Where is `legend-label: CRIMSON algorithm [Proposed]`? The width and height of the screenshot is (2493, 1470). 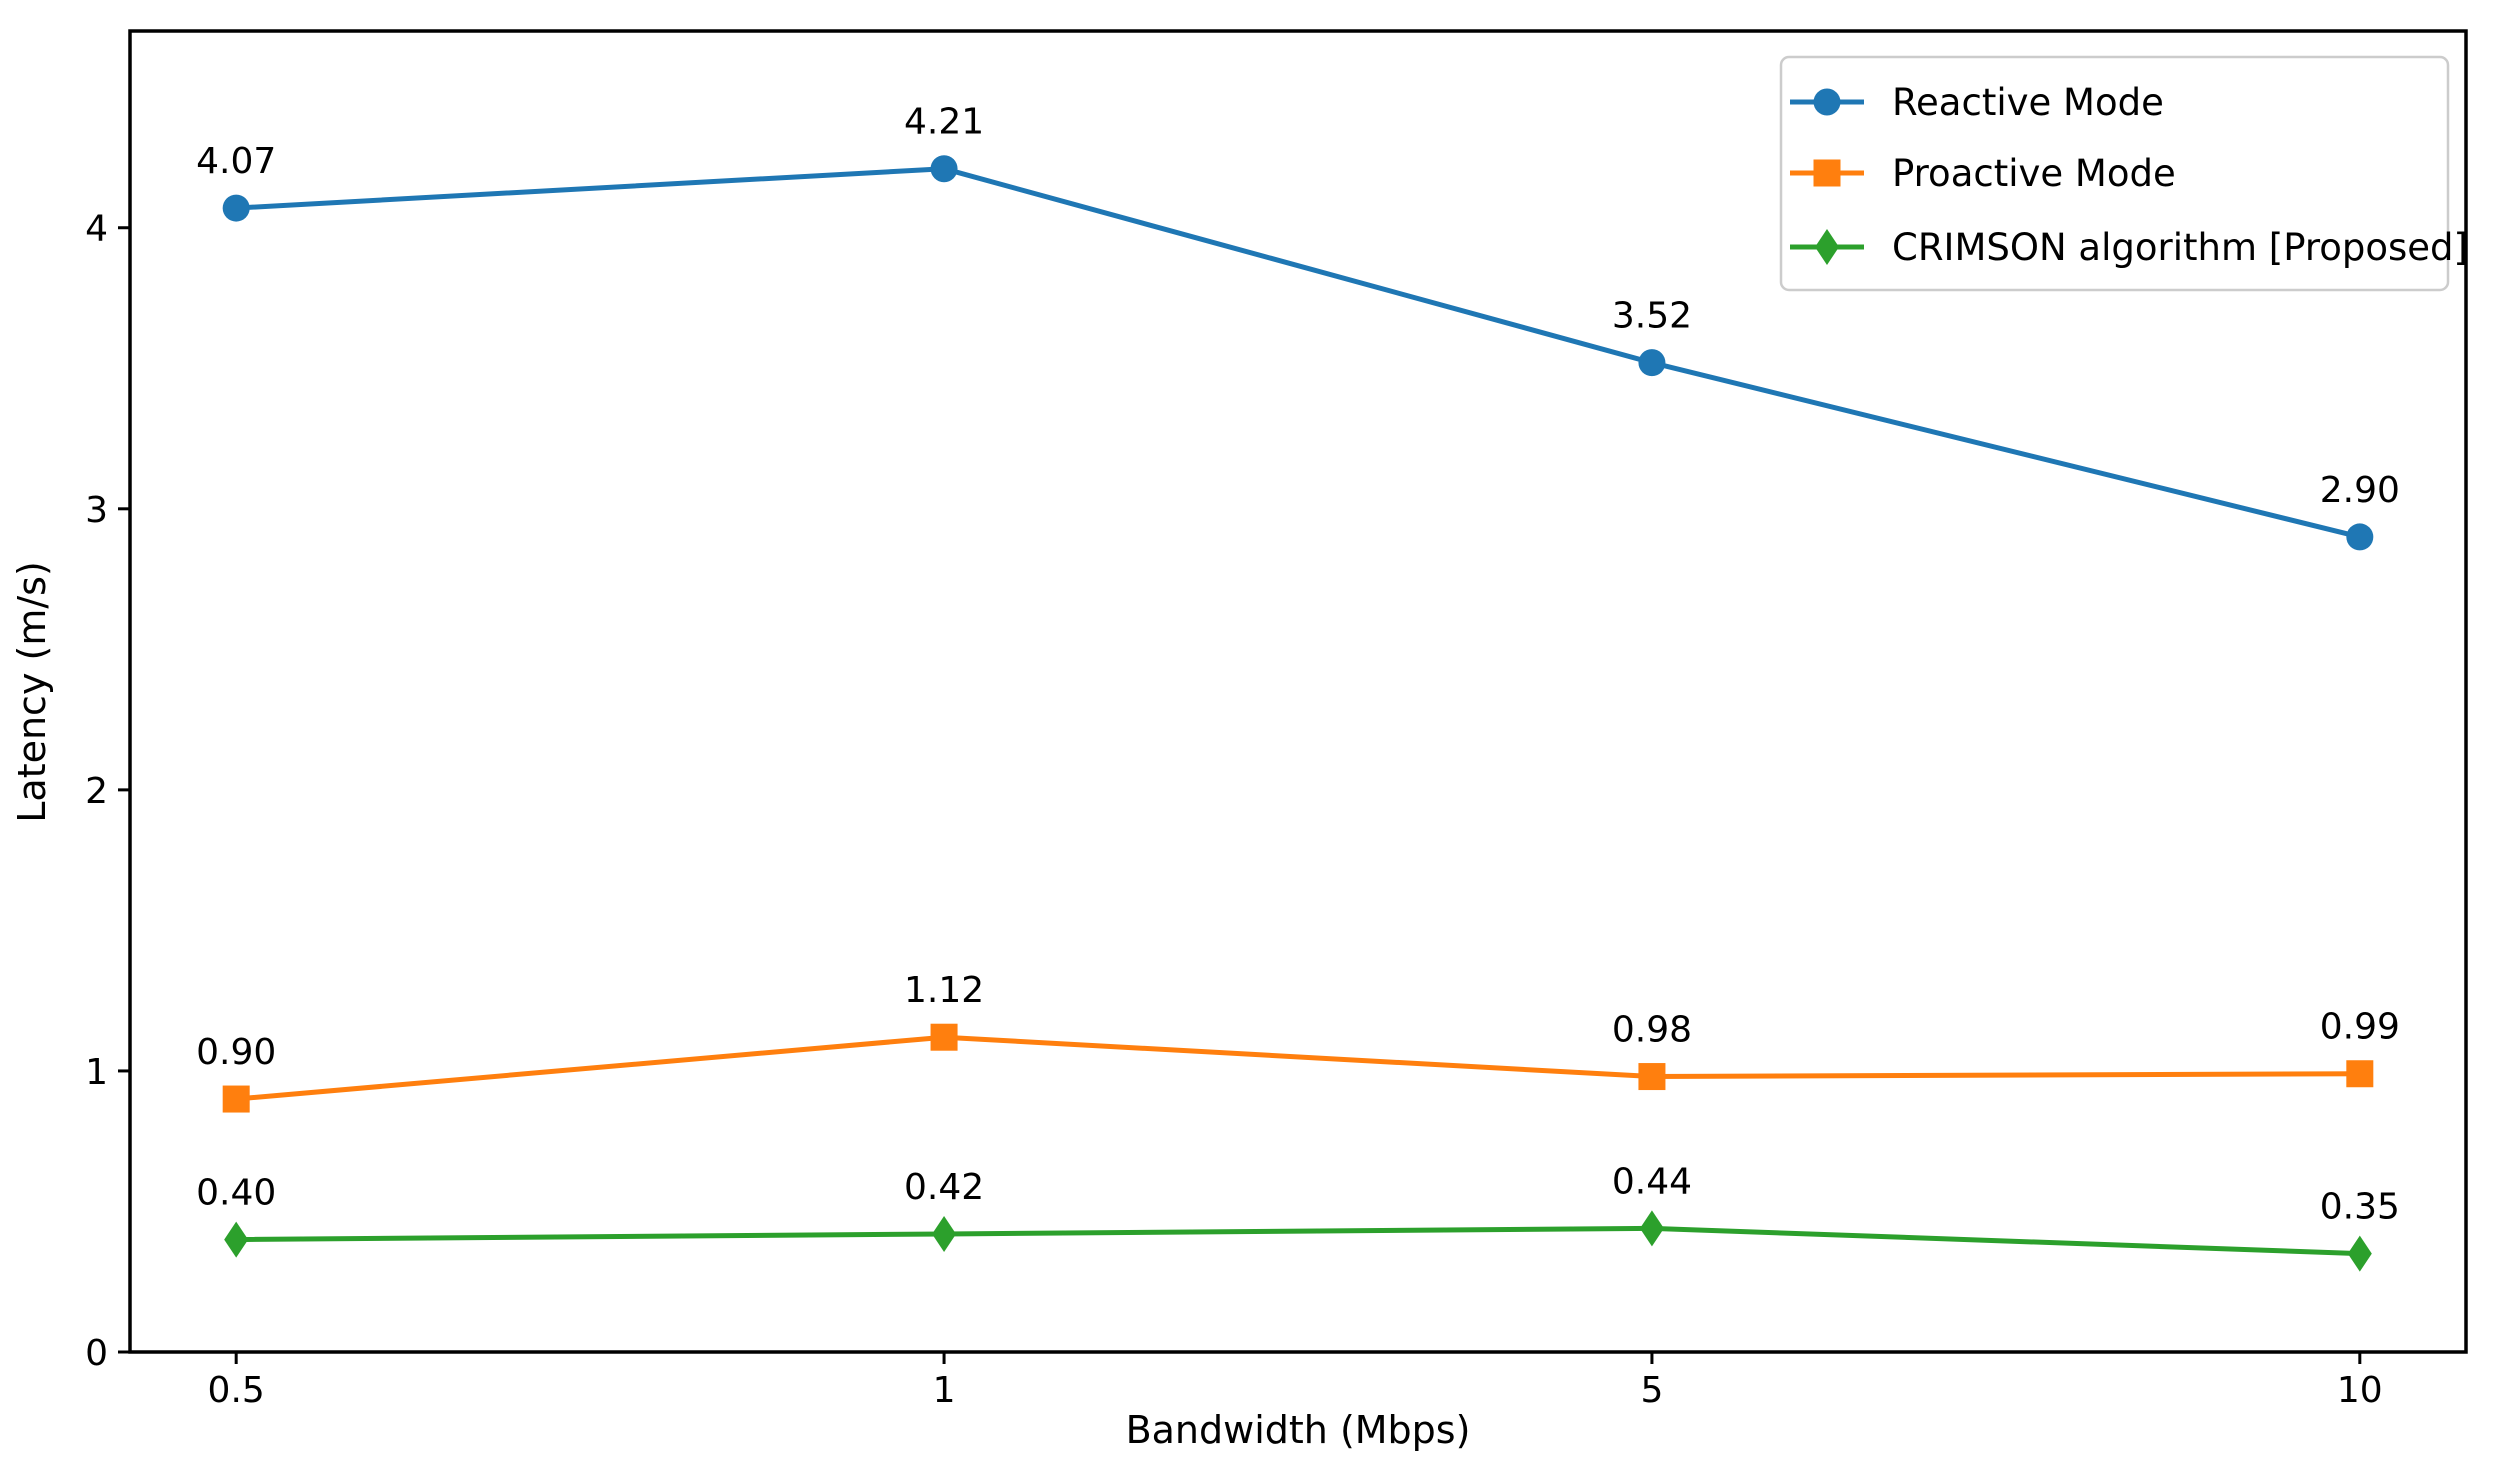
legend-label: CRIMSON algorithm [Proposed] is located at coordinates (2180, 247).